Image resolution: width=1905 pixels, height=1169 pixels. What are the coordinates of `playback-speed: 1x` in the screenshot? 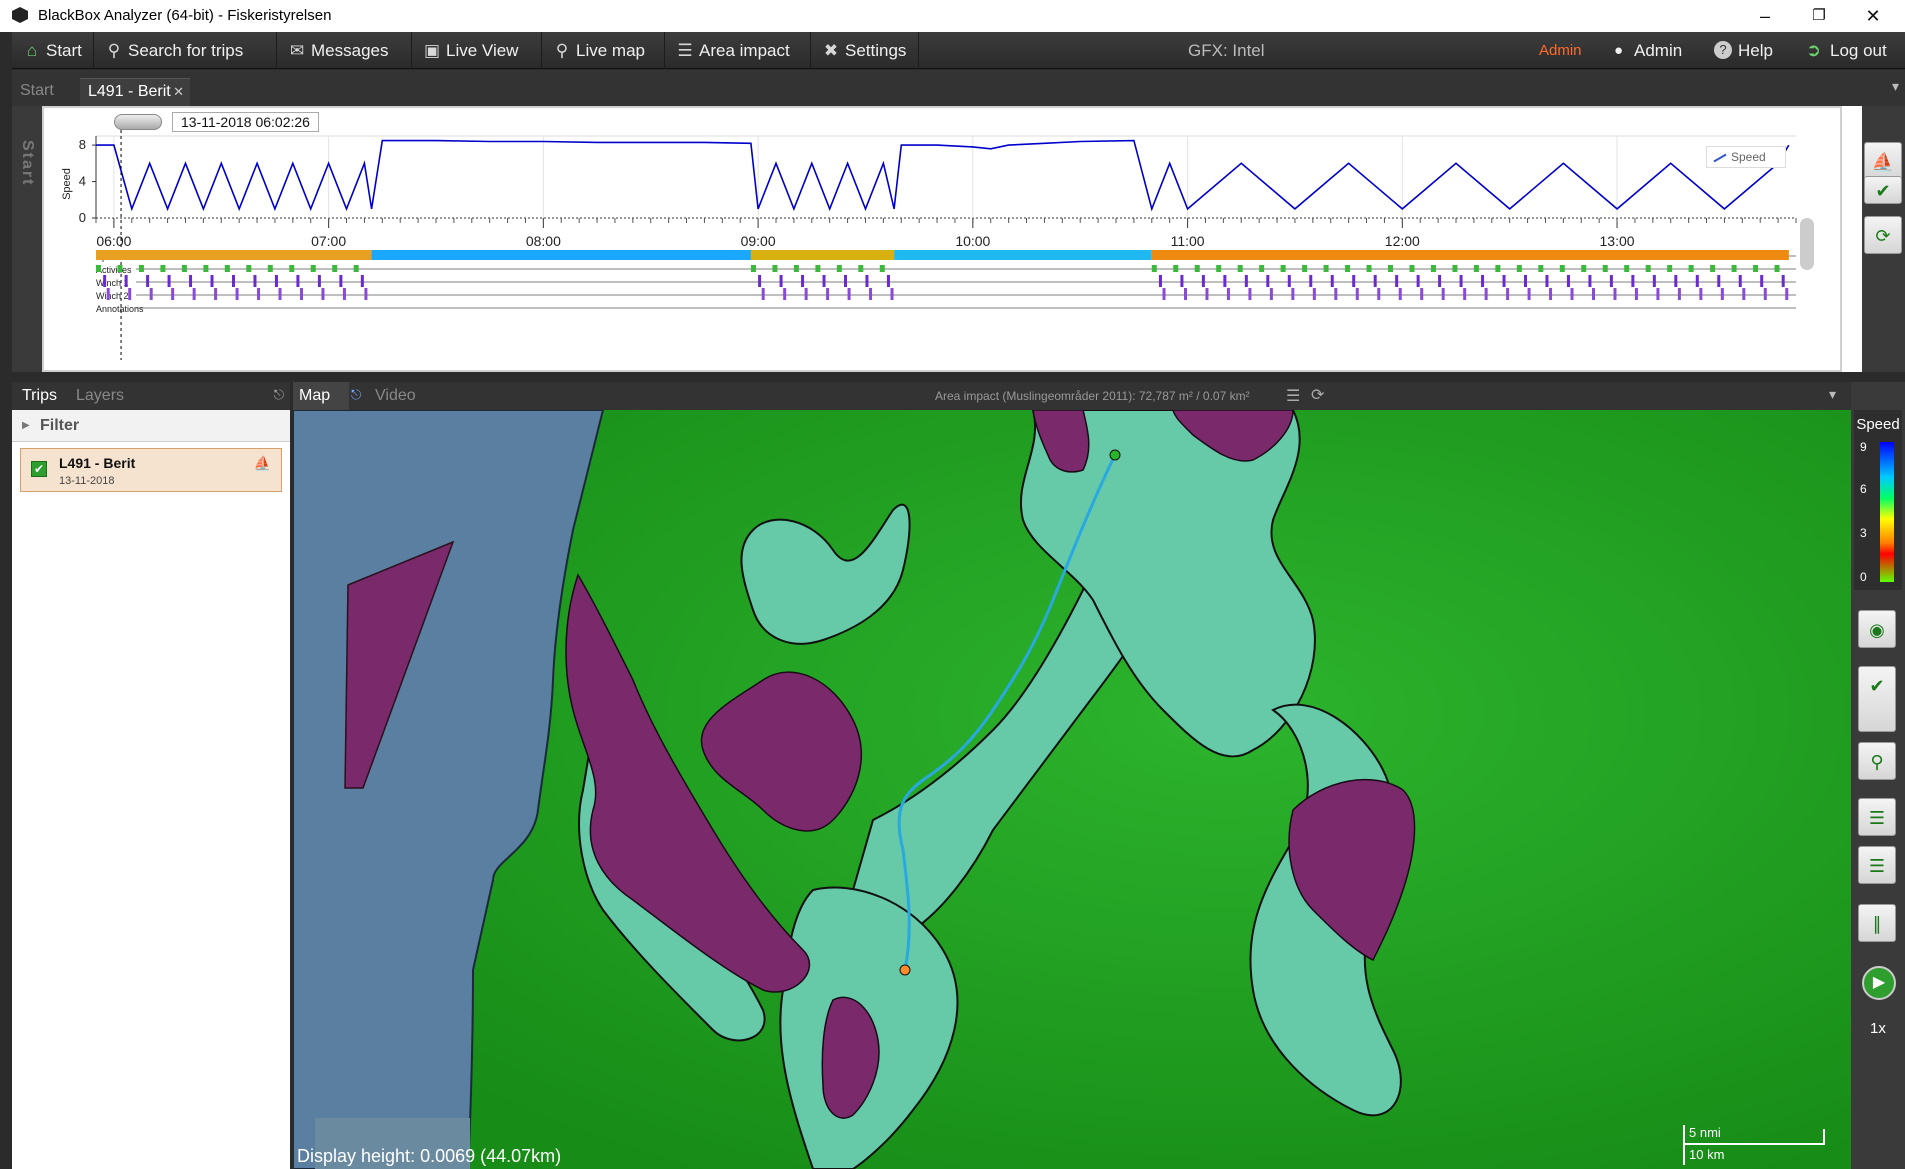 It's located at (1878, 1028).